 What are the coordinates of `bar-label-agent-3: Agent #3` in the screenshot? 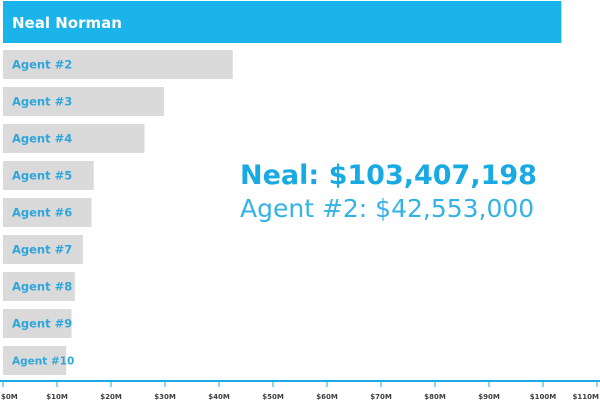 It's located at (42, 102).